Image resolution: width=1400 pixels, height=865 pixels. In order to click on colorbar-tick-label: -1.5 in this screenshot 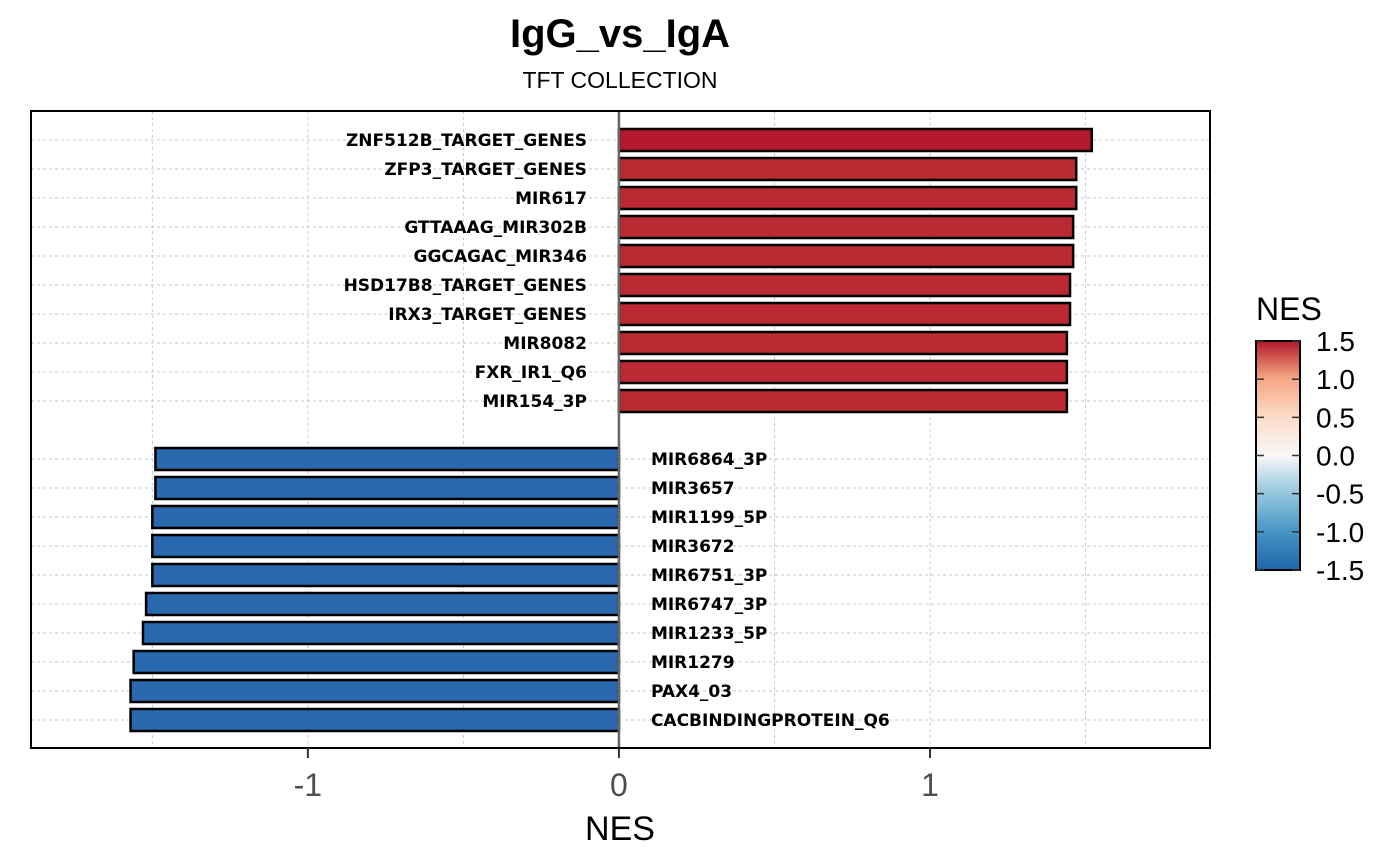, I will do `click(1340, 570)`.